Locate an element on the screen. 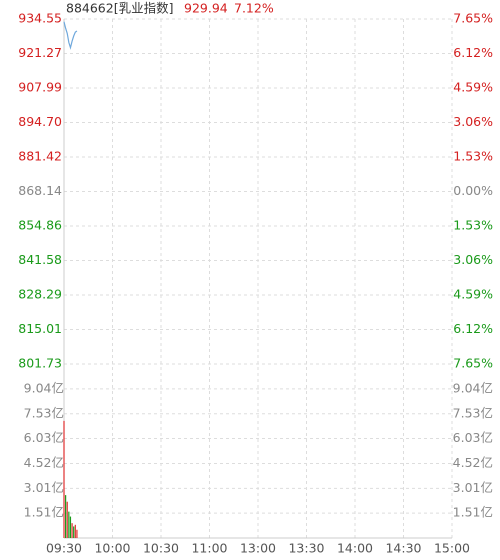  y-tick-label: 868.14 is located at coordinates (40, 190).